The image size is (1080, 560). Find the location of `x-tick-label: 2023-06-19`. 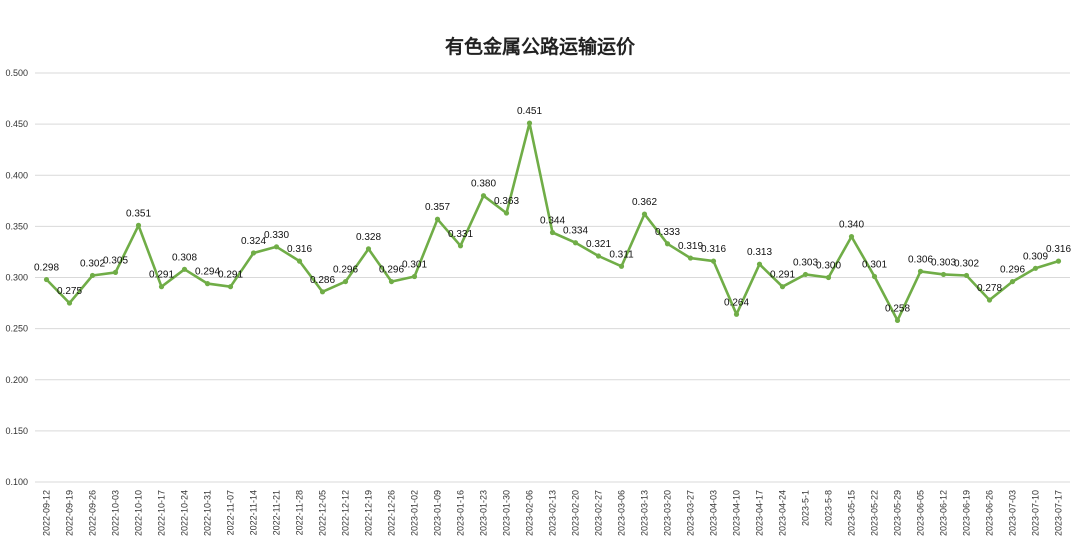

x-tick-label: 2023-06-19 is located at coordinates (967, 513).